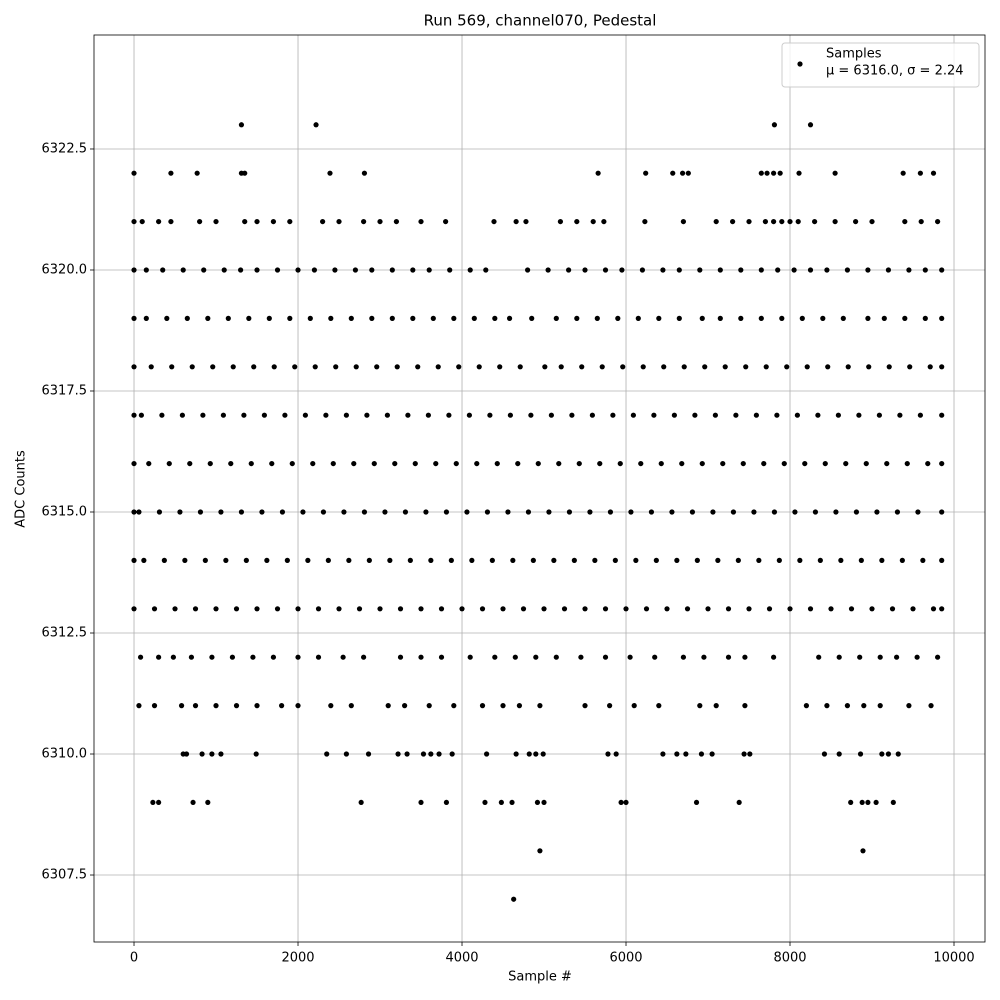 This screenshot has height=1000, width=1000. What do you see at coordinates (297, 958) in the screenshot?
I see `x-tick-label: 2000` at bounding box center [297, 958].